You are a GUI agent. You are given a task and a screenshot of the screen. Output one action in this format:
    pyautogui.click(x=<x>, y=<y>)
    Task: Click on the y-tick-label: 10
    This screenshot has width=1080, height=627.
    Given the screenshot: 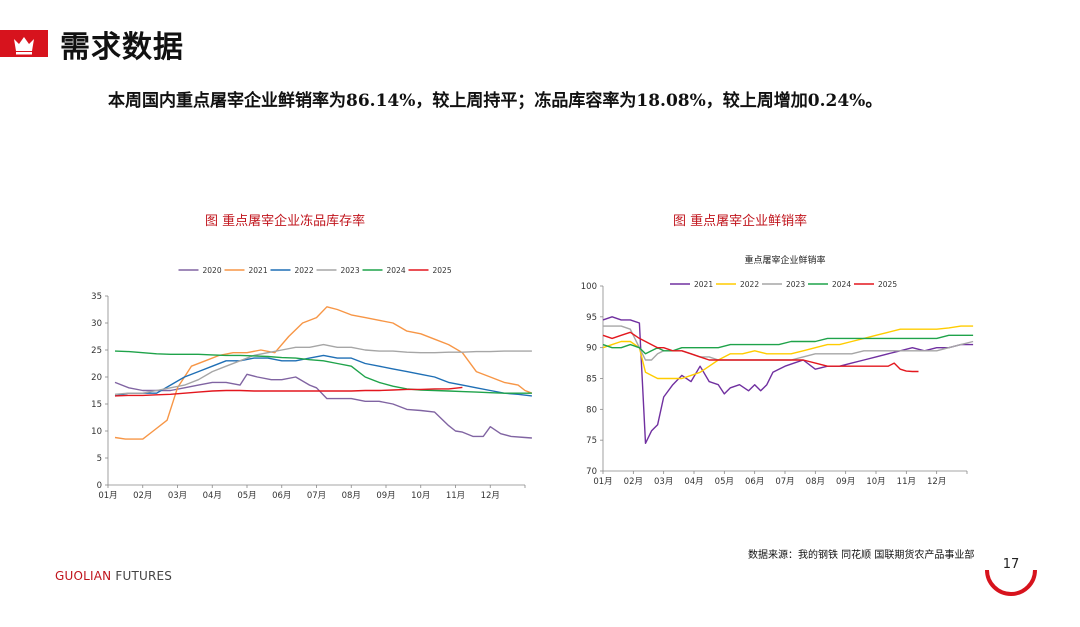 What is the action you would take?
    pyautogui.click(x=96, y=432)
    